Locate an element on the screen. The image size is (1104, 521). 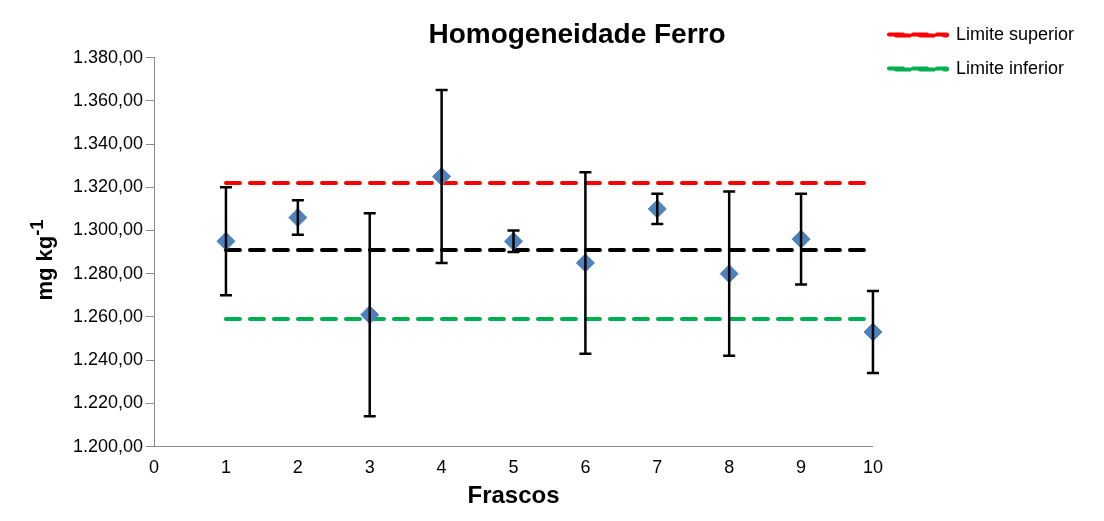
y-tick-label: 1.380,00 is located at coordinates (108, 56).